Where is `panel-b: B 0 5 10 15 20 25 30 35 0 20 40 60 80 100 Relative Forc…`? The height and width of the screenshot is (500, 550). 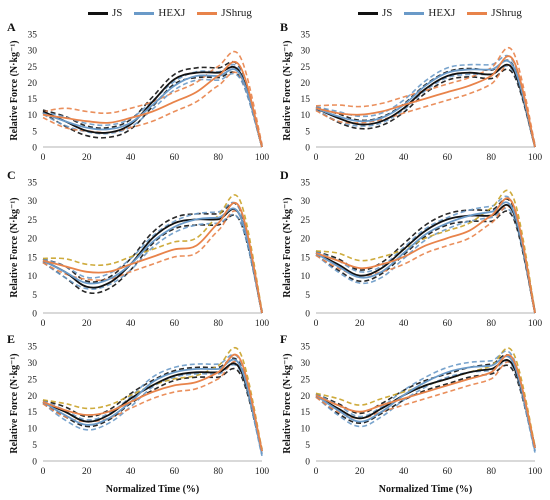 panel-b: B 0 5 10 15 20 25 30 35 0 20 40 60 80 100 Relative Forc… is located at coordinates (411, 91).